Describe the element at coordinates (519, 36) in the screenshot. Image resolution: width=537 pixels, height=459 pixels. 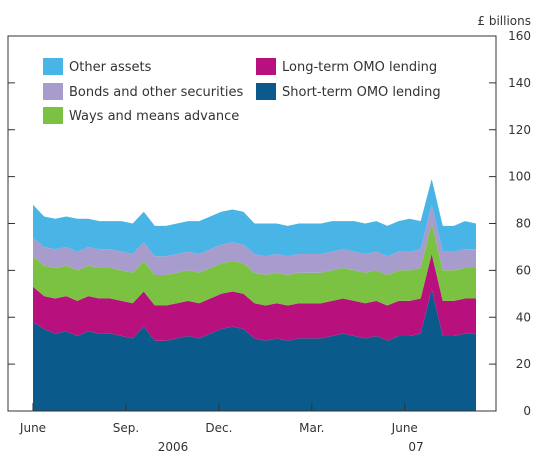
I see `y-tick-label: 160` at that location.